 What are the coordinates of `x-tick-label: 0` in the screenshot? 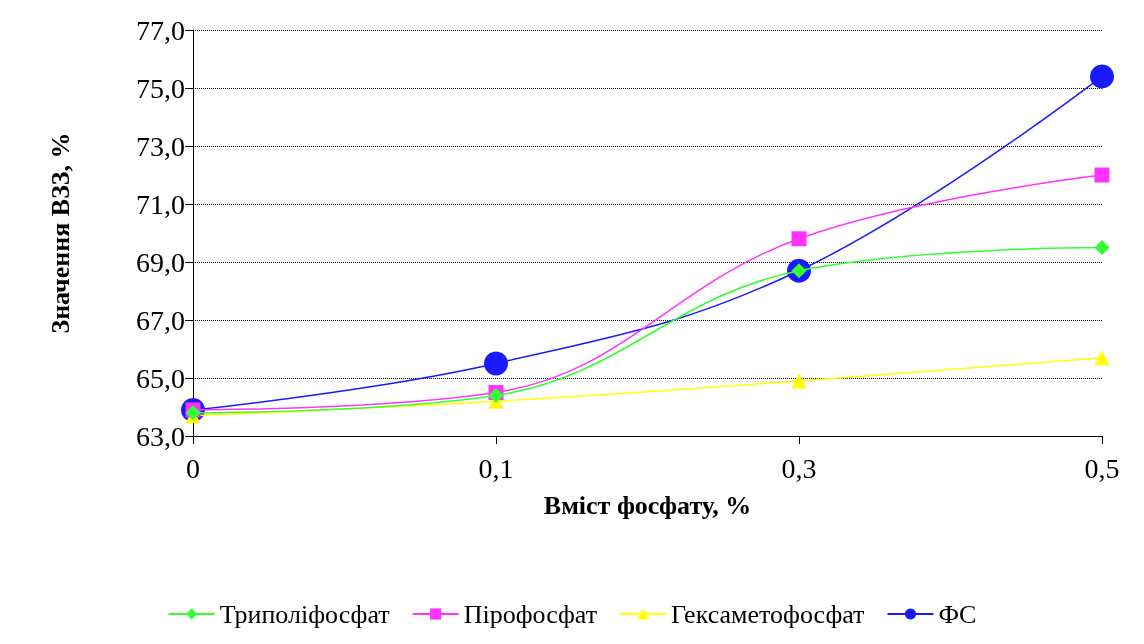 It's located at (193, 468).